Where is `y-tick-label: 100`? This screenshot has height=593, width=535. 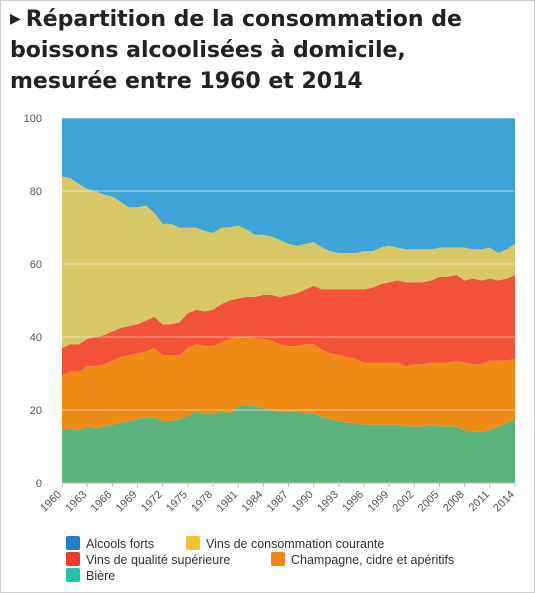 y-tick-label: 100 is located at coordinates (33, 119).